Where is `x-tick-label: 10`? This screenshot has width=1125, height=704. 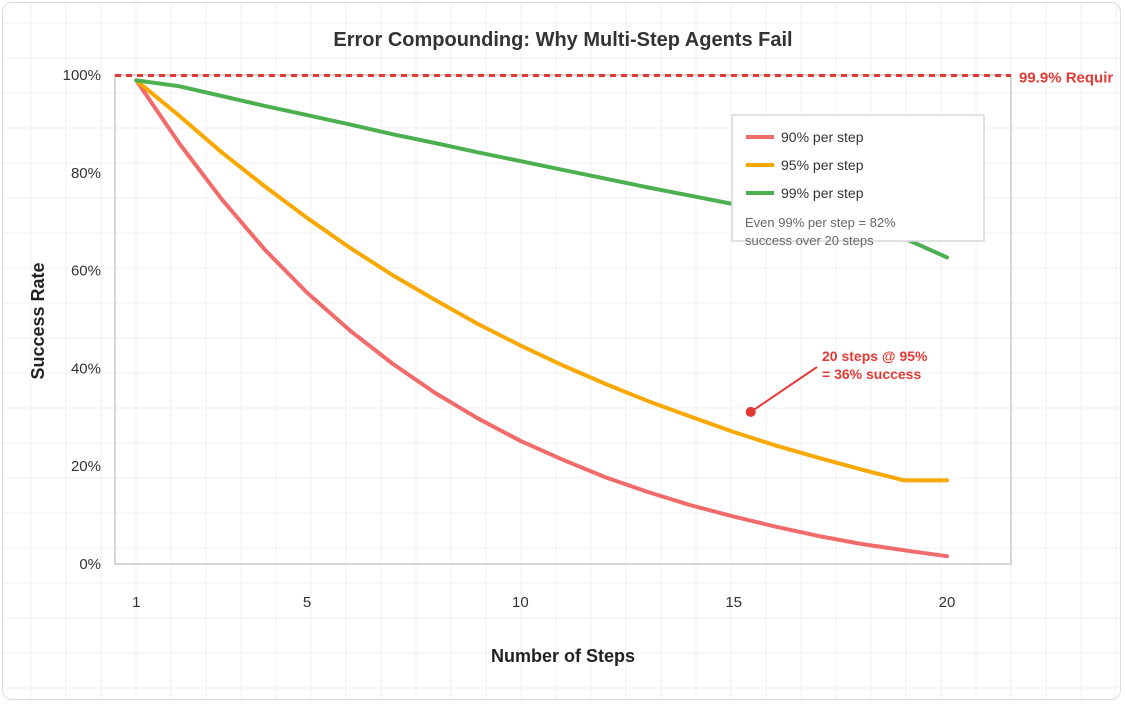 x-tick-label: 10 is located at coordinates (520, 602).